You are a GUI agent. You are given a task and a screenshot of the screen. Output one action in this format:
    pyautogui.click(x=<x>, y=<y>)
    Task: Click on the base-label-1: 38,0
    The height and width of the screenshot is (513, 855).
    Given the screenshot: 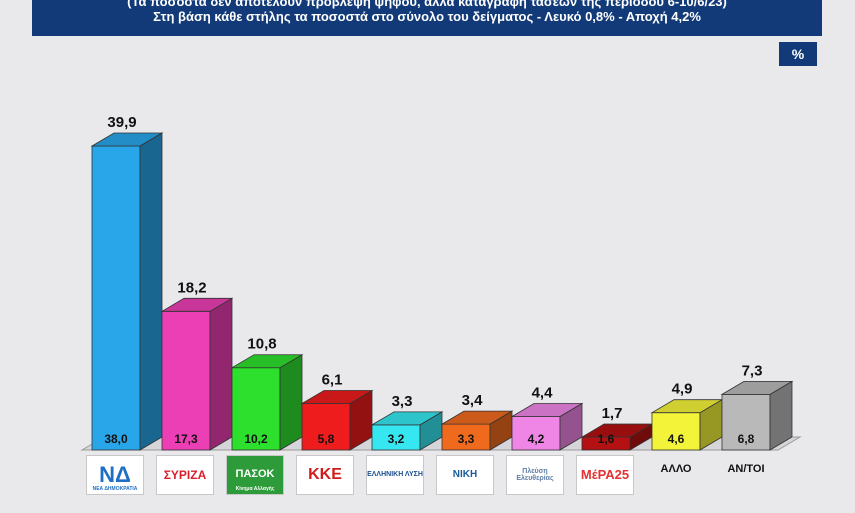 What is the action you would take?
    pyautogui.click(x=116, y=439)
    